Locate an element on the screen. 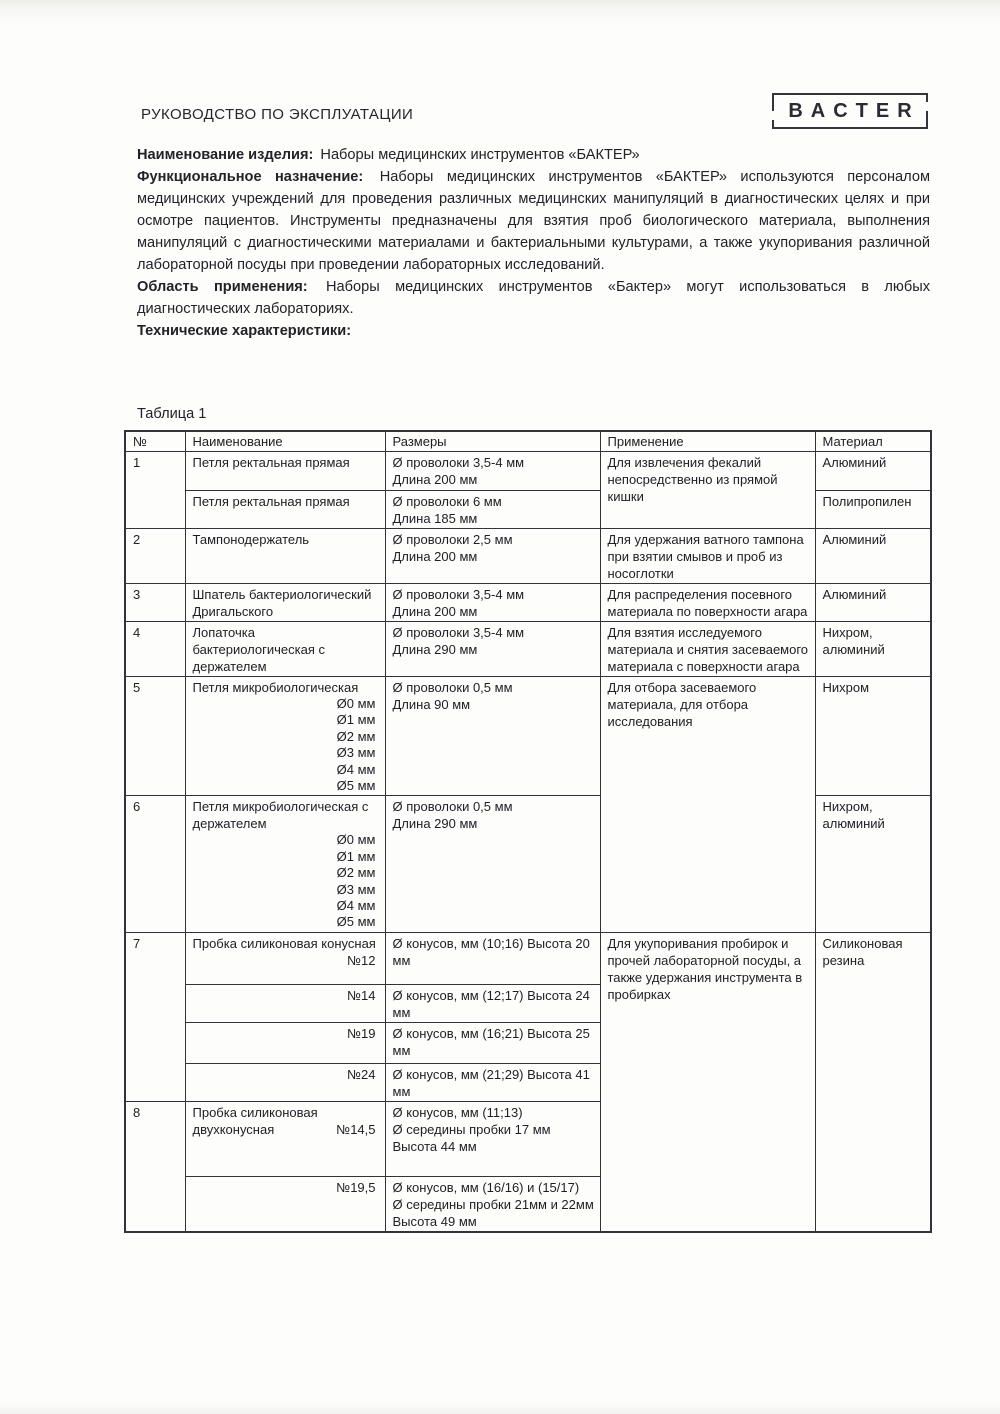 This screenshot has height=1414, width=1000. functional-purpose-label: Функциональное назначение: is located at coordinates (250, 177).